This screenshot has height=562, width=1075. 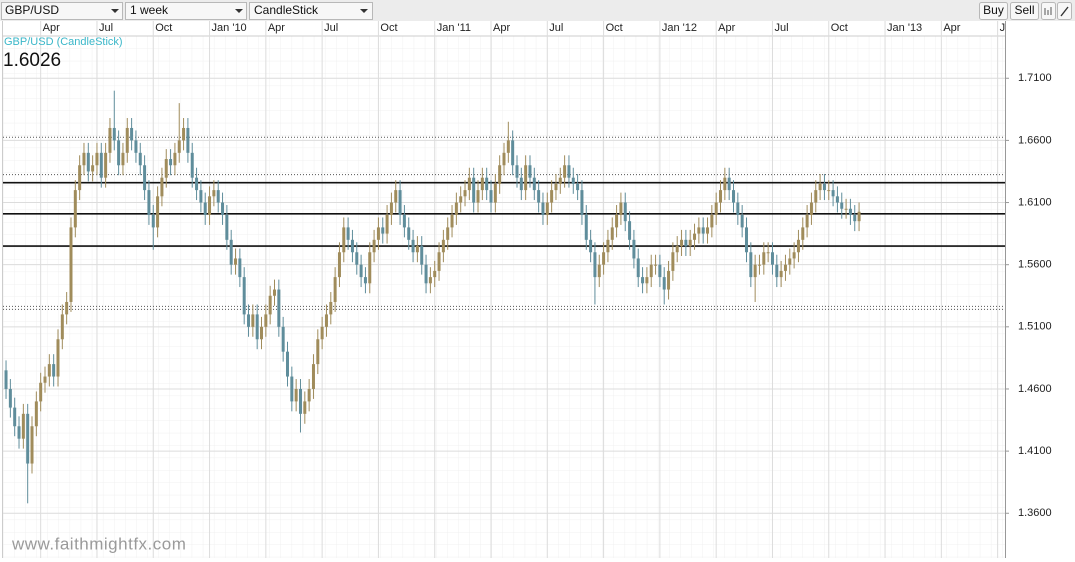 I want to click on interval-box, so click(x=186, y=11).